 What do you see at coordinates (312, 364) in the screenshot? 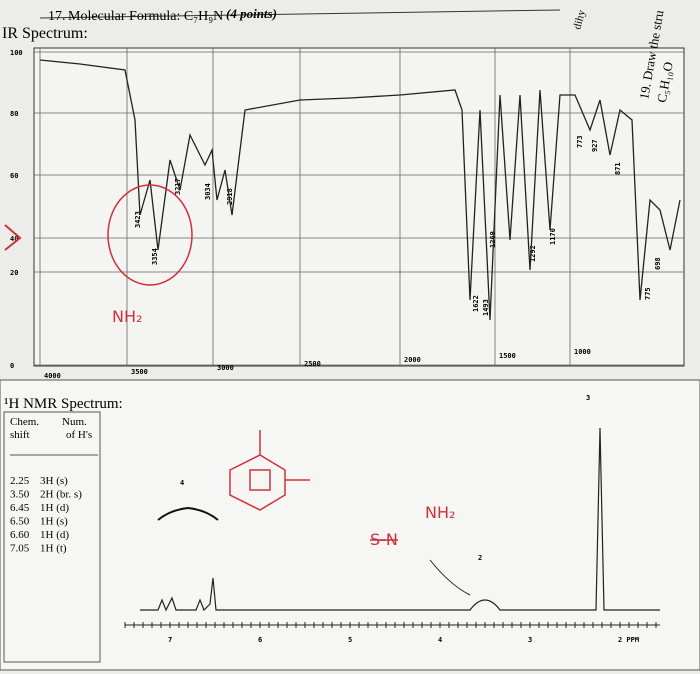
I see `x-tick-label: 2500` at bounding box center [312, 364].